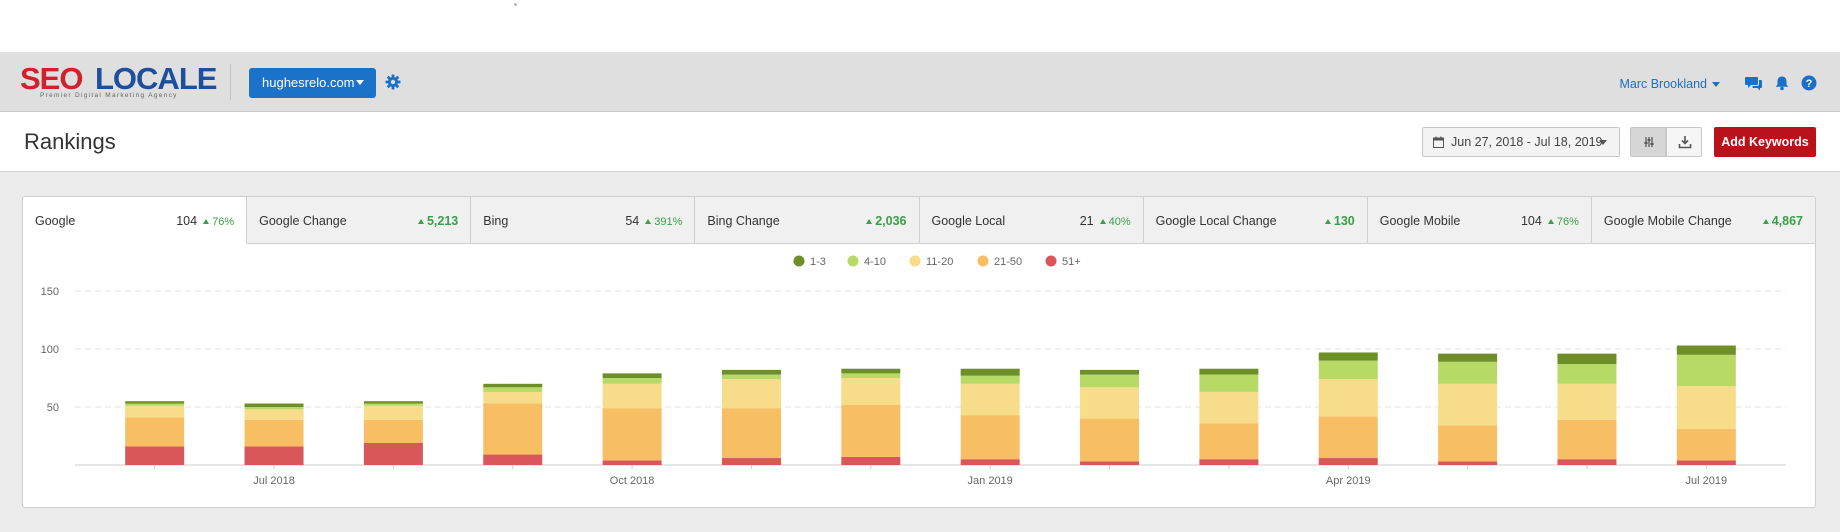 This screenshot has width=1840, height=532. I want to click on site-selector-button: hughesrelo.com, so click(312, 83).